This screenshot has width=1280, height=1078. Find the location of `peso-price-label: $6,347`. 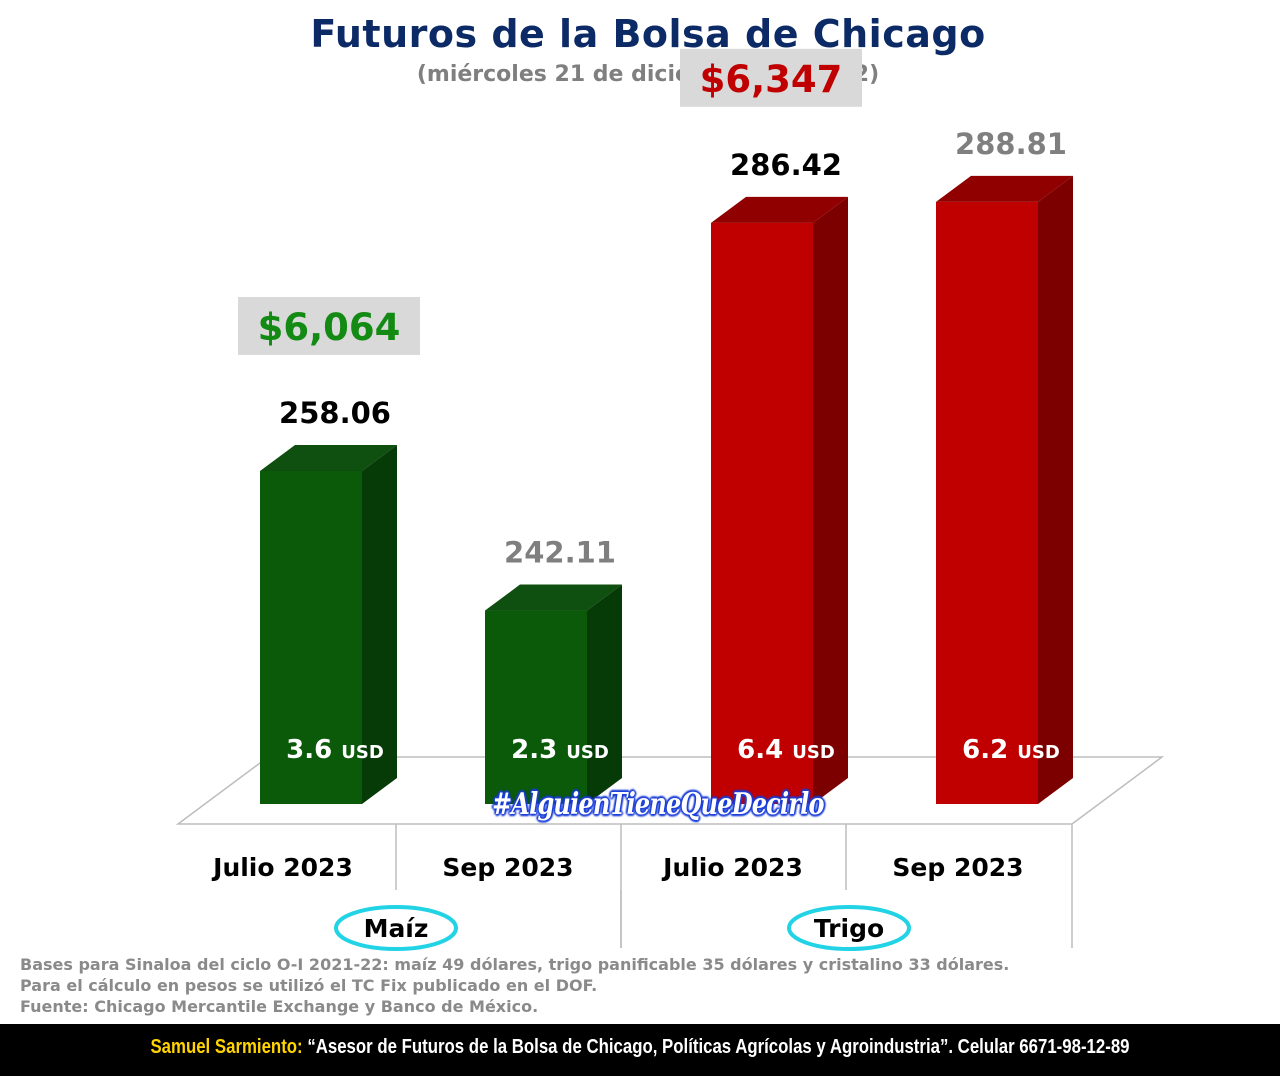

peso-price-label: $6,347 is located at coordinates (771, 79).